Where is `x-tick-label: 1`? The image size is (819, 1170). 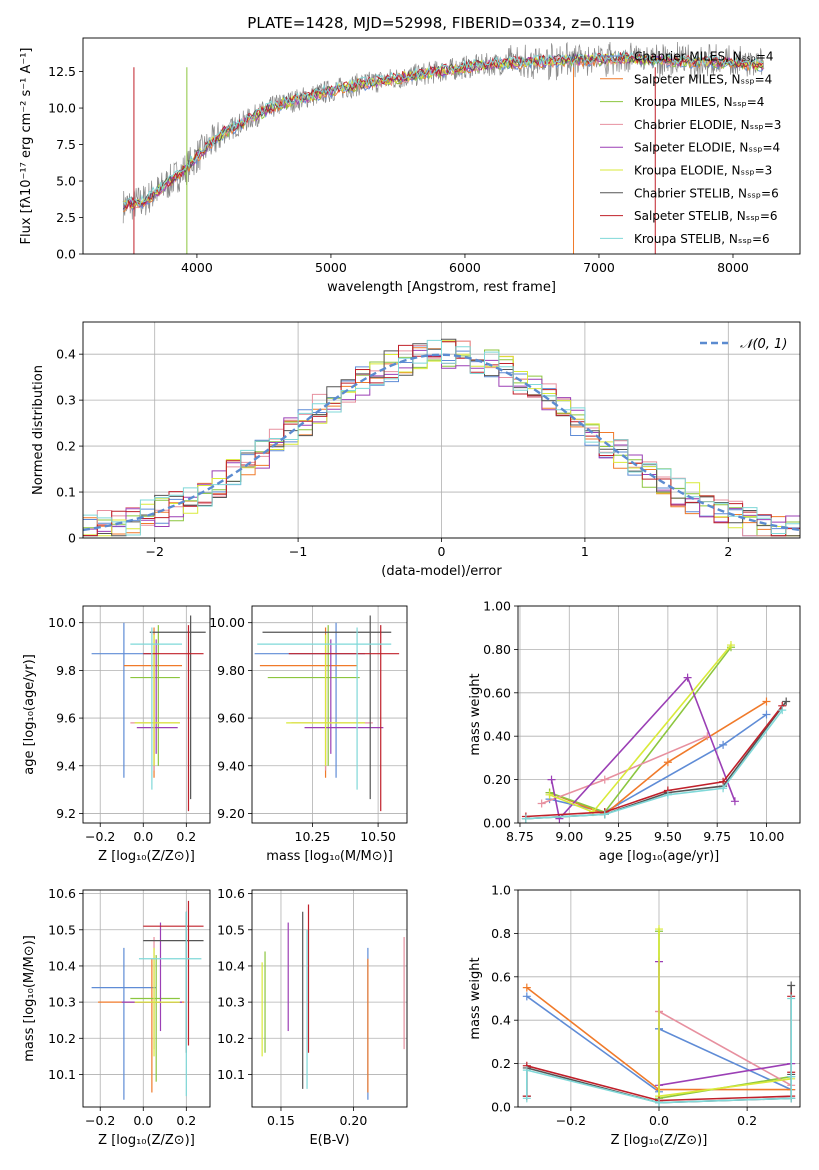
x-tick-label: 1 is located at coordinates (585, 551).